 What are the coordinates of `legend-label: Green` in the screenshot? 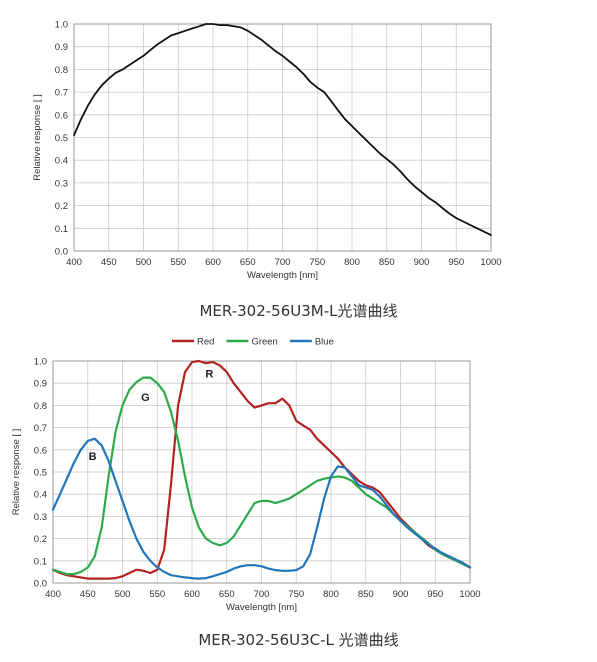 It's located at (264, 342).